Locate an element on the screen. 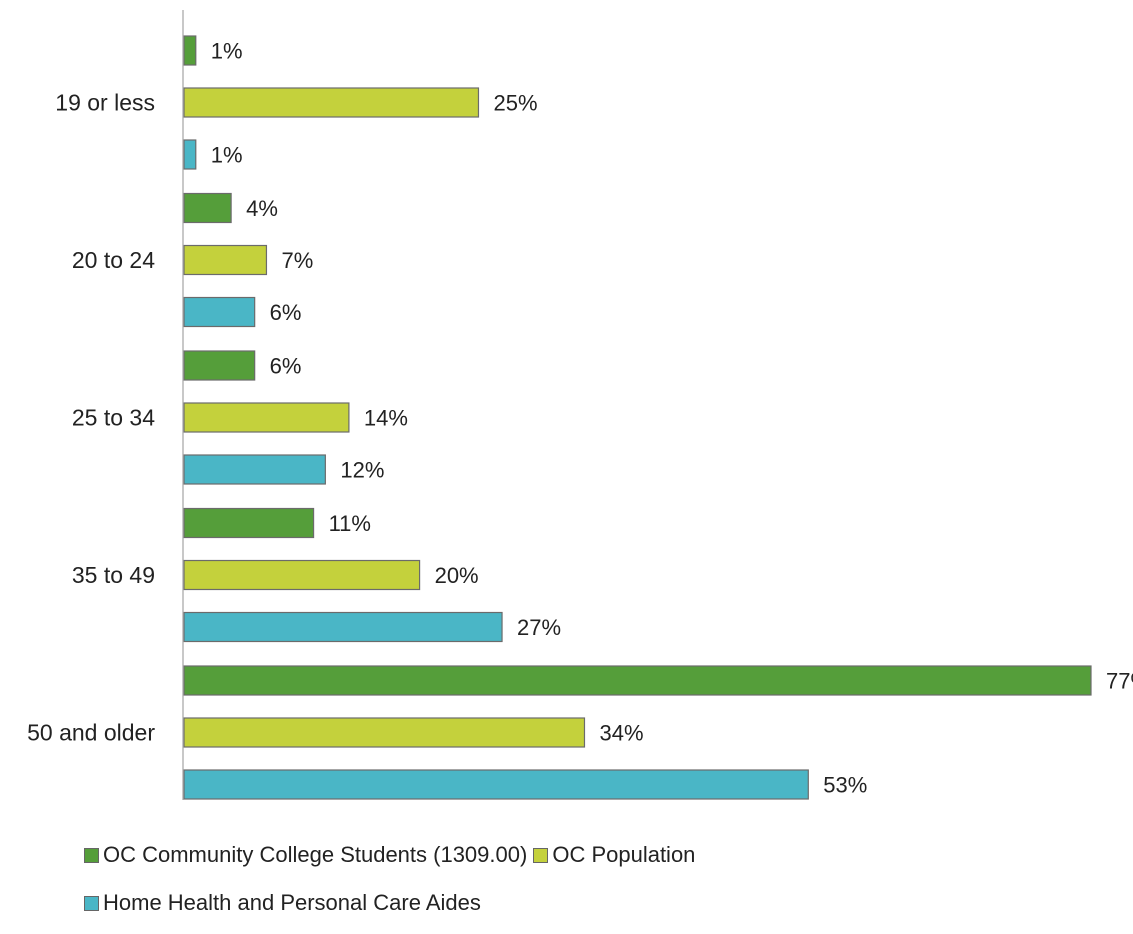  category-label: 35 to 49 is located at coordinates (113, 575).